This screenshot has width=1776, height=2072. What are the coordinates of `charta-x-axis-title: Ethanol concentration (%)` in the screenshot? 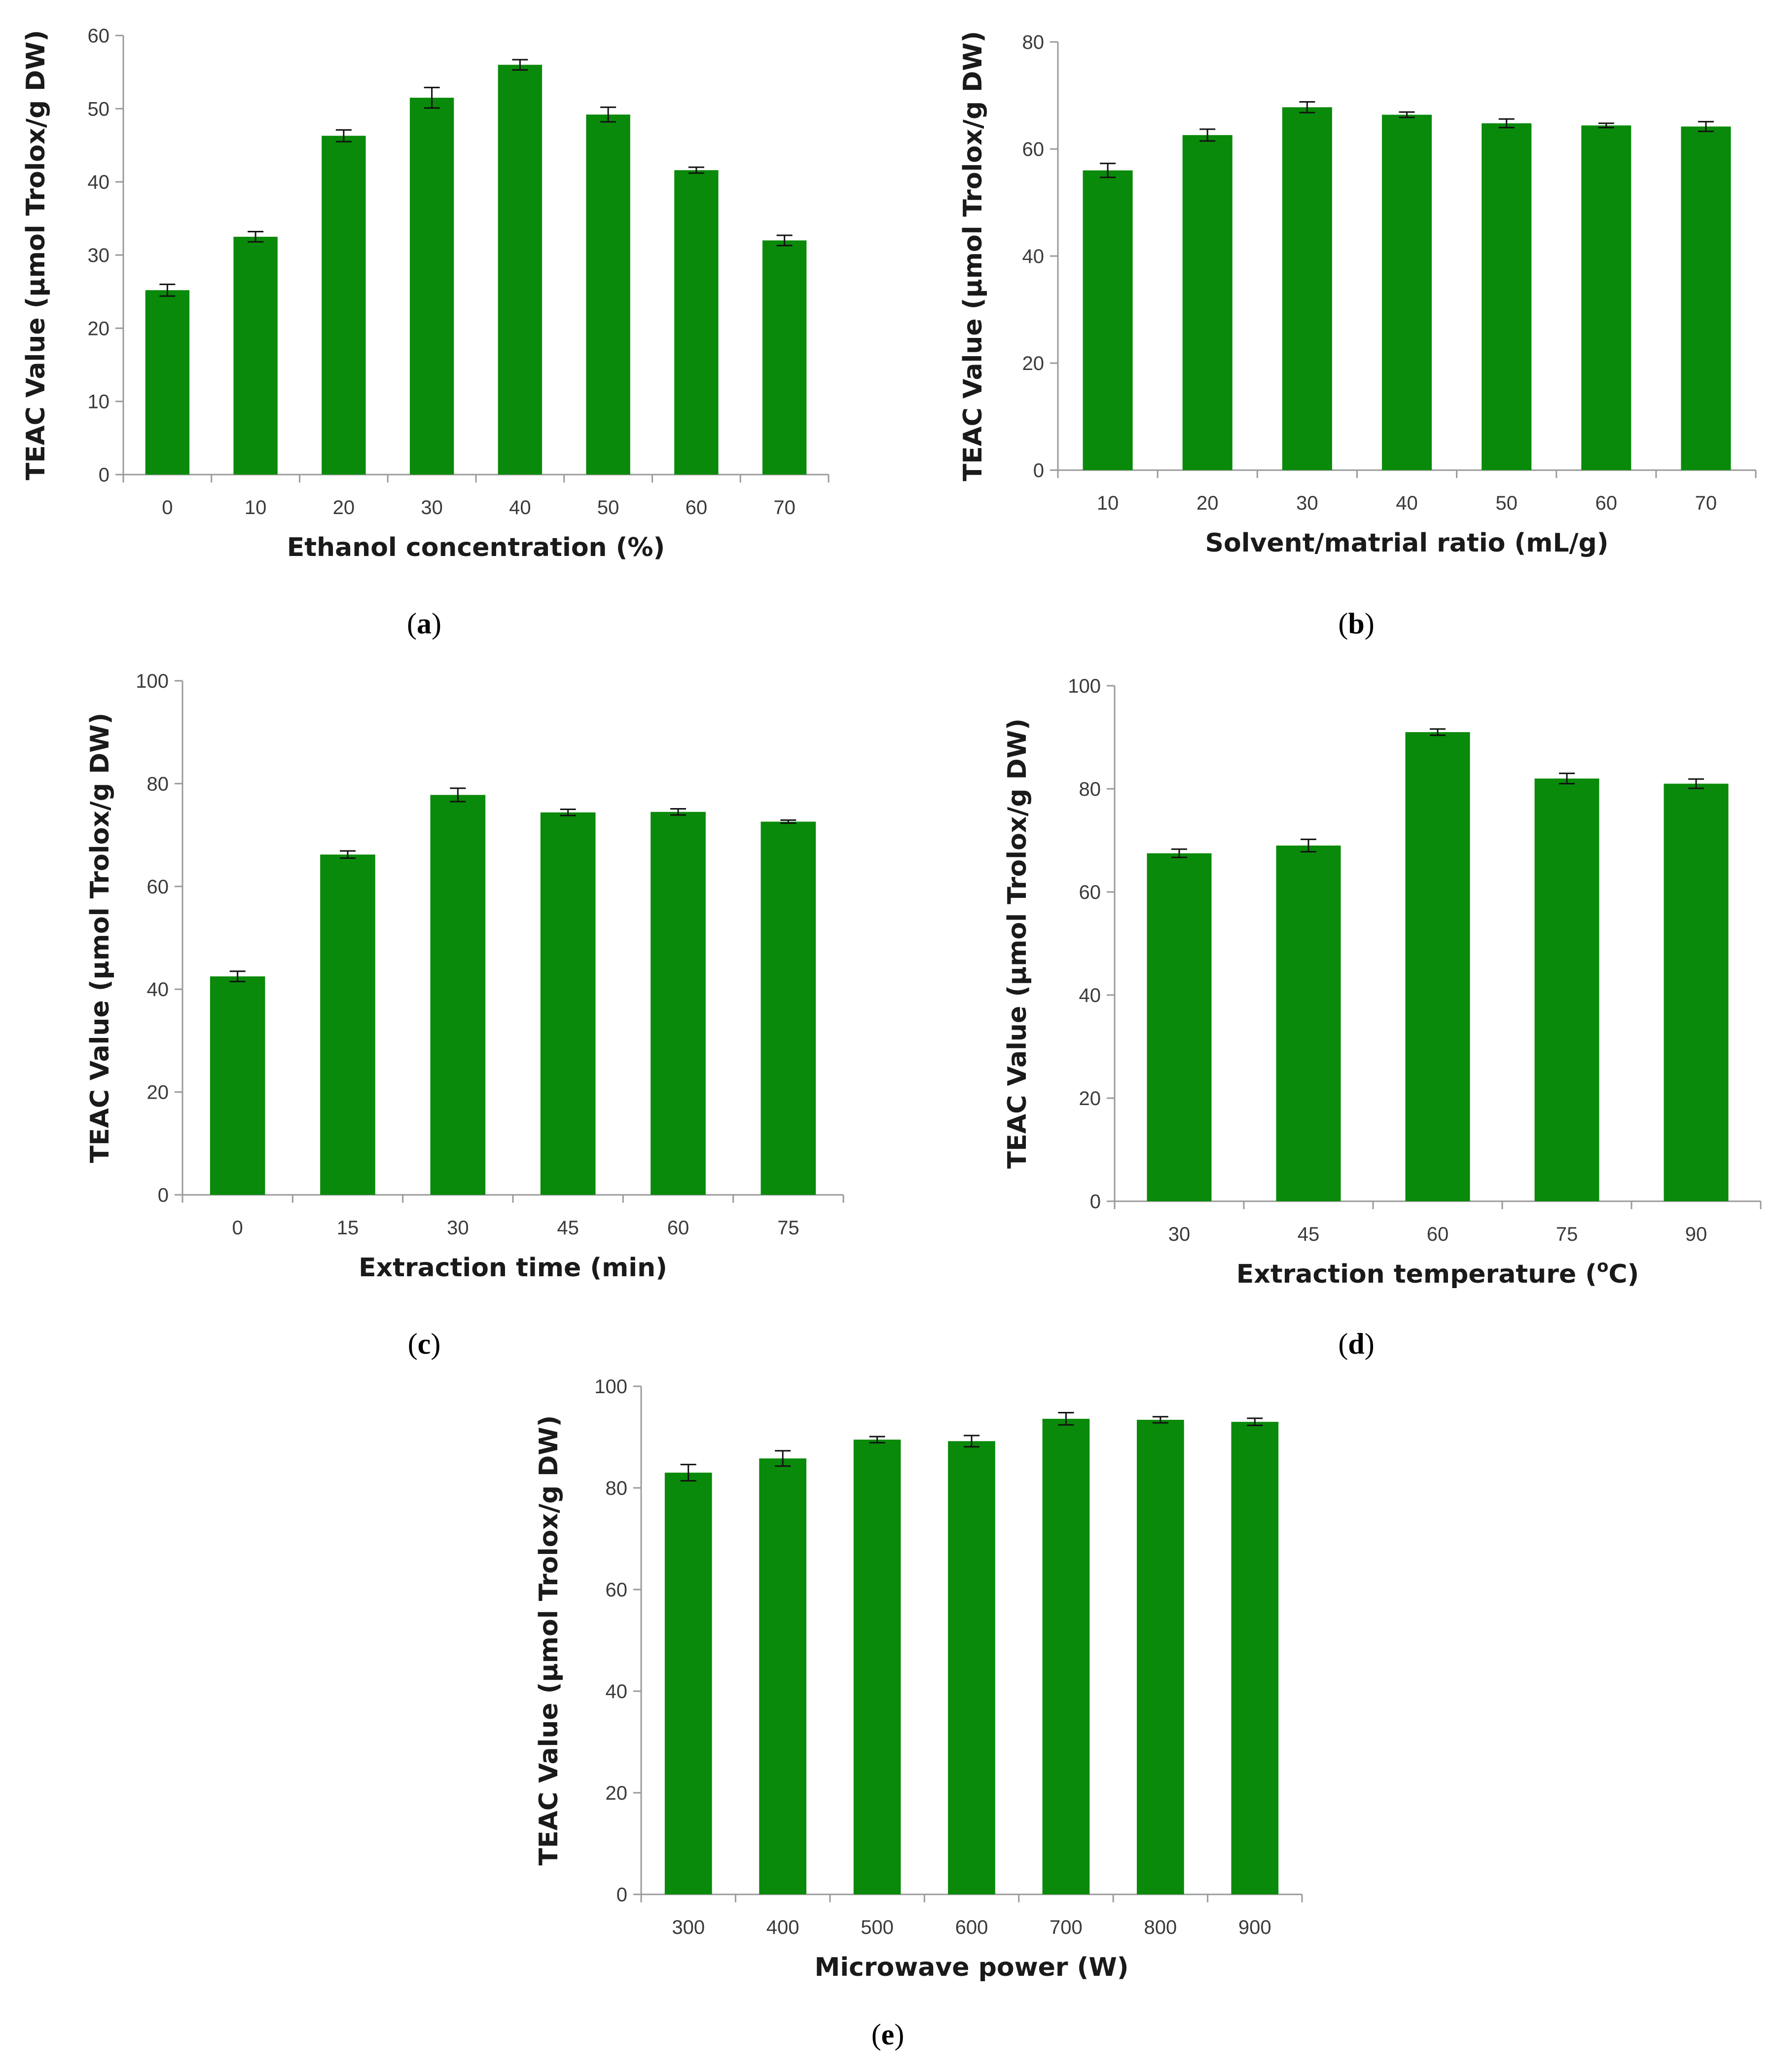 It's located at (476, 547).